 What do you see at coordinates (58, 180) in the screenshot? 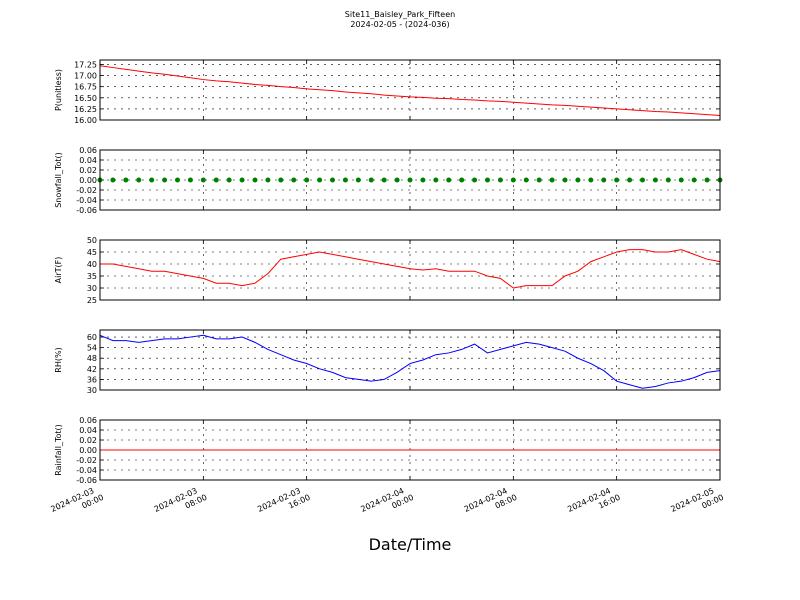
I see `y-axis-label: Snowfall_Tot()` at bounding box center [58, 180].